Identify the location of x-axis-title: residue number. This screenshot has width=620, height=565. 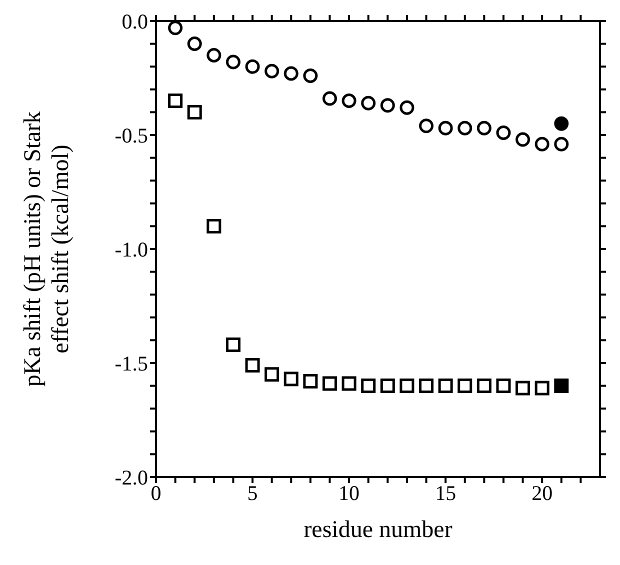
(378, 530).